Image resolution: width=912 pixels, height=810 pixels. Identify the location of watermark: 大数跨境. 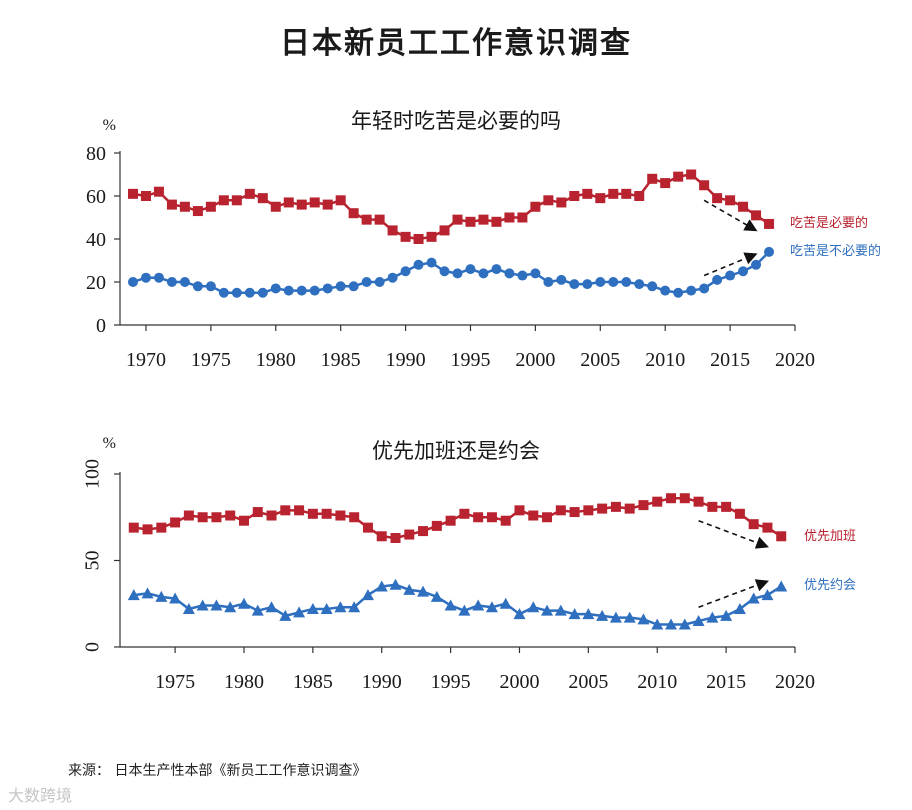
(40, 795).